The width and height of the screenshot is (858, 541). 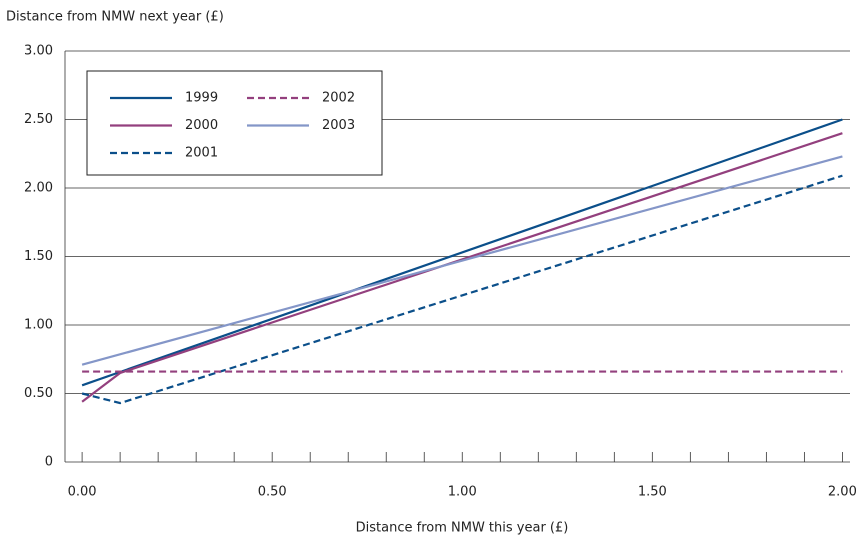 What do you see at coordinates (38, 393) in the screenshot?
I see `y-tick-label: 0.50` at bounding box center [38, 393].